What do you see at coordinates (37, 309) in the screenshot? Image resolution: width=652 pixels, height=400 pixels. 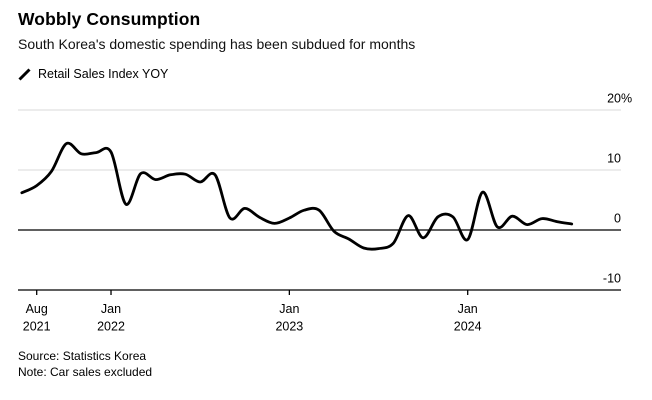 I see `x-tick-label-month: Aug` at bounding box center [37, 309].